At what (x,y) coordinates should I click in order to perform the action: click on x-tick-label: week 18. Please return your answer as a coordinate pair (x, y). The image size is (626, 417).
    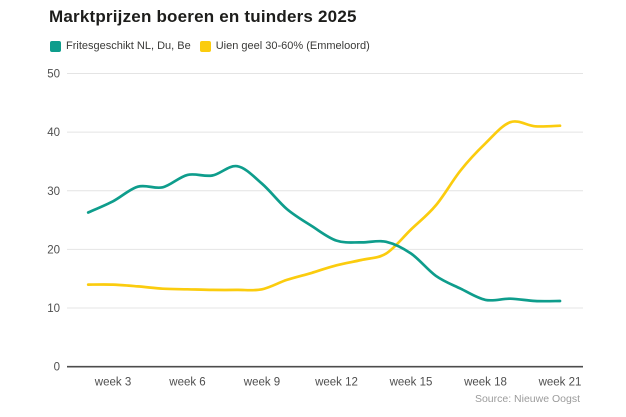
    Looking at the image, I should click on (485, 383).